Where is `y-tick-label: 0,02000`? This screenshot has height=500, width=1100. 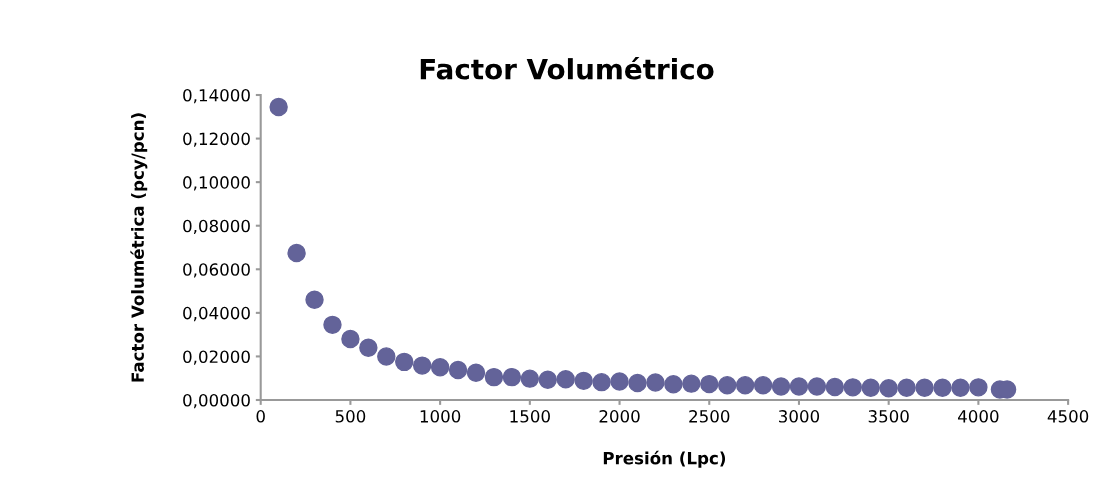
y-tick-label: 0,02000 is located at coordinates (216, 357).